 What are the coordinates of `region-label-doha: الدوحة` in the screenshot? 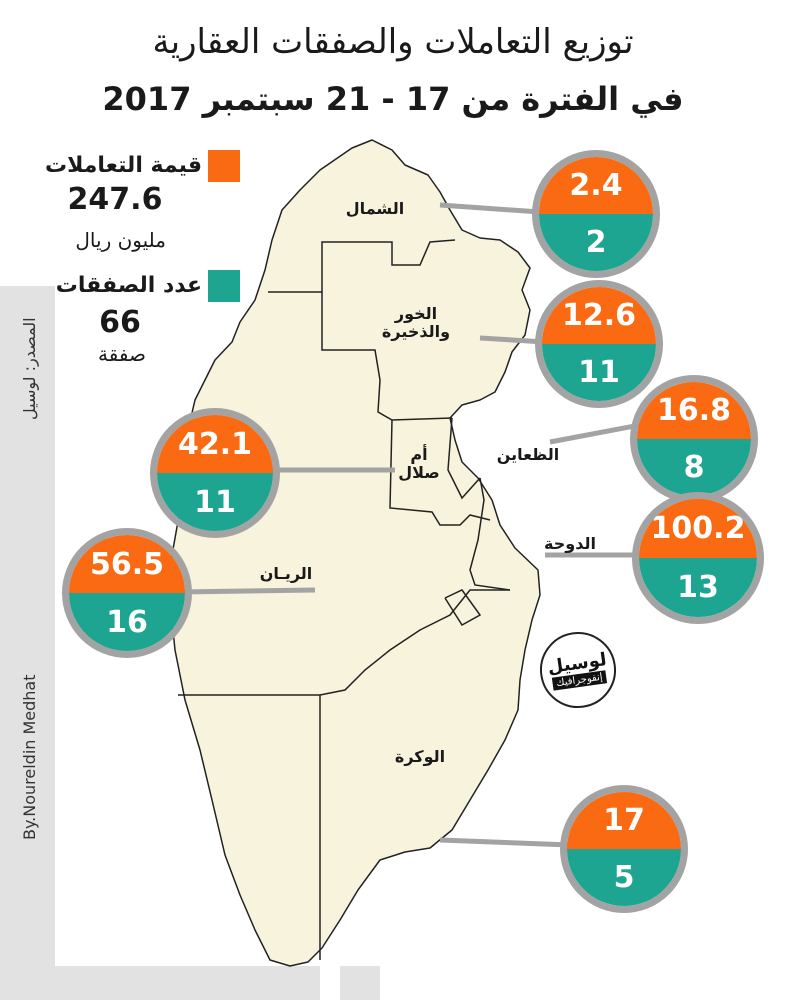 It's located at (570, 543).